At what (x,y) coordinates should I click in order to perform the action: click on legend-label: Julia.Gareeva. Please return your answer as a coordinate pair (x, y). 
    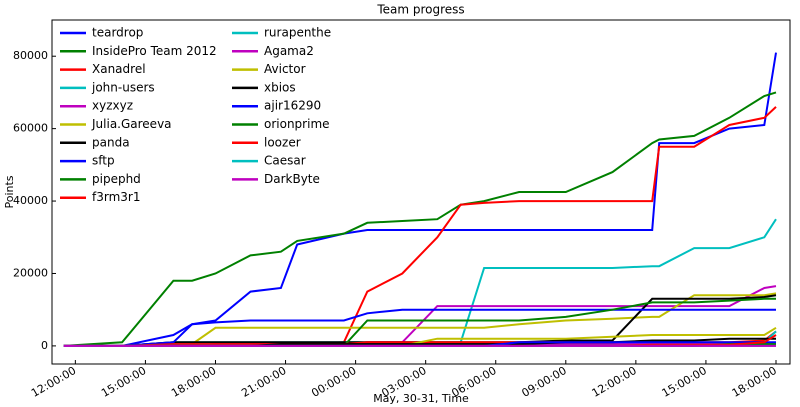
    Looking at the image, I should click on (131, 124).